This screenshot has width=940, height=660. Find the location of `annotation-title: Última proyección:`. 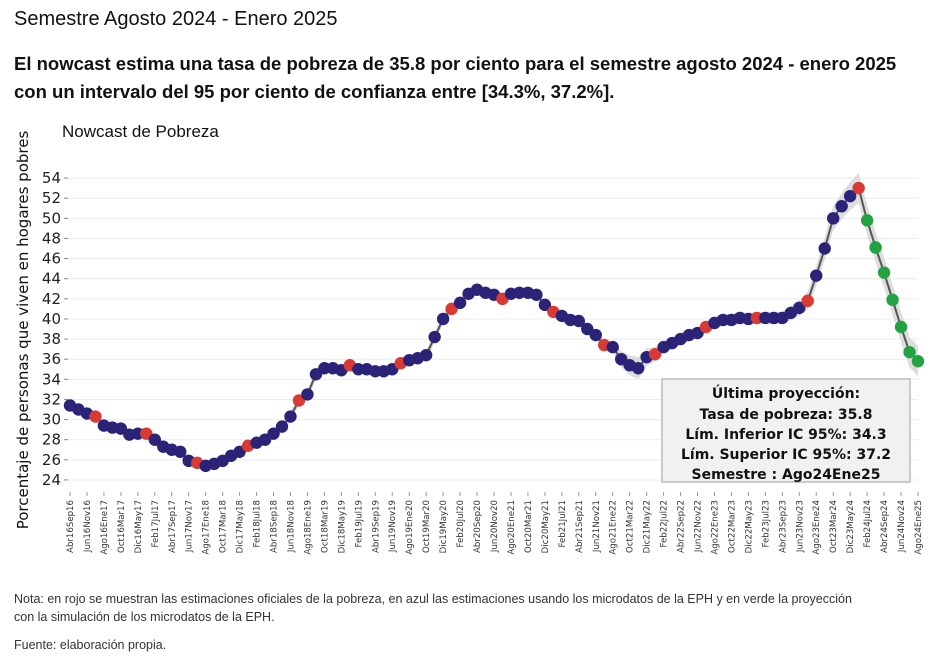

annotation-title: Última proyección: is located at coordinates (786, 393).